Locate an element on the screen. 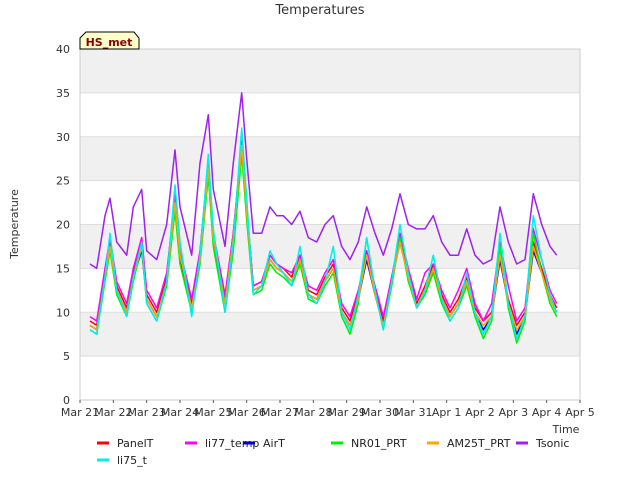 Image resolution: width=640 pixels, height=480 pixels. legend-item-tsonic: Tsonic is located at coordinates (542, 443).